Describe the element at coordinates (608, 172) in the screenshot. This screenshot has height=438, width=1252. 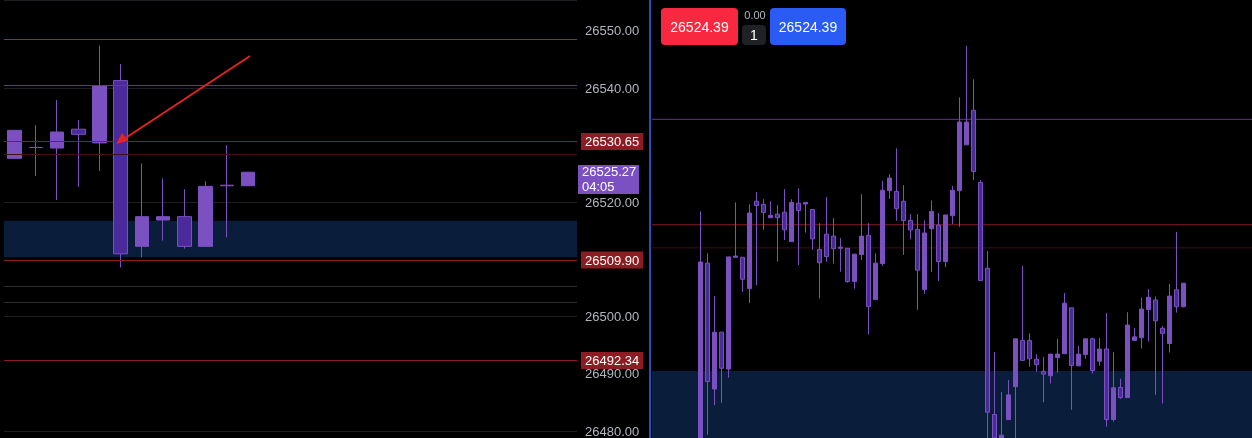
I see `text: 26525.27` at that location.